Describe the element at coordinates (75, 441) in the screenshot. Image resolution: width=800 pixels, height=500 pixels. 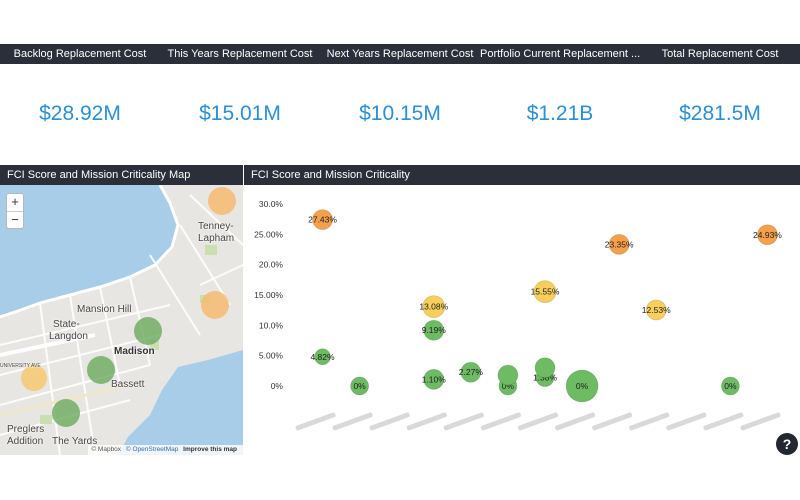
I see `map-label-the-yards: The Yards` at that location.